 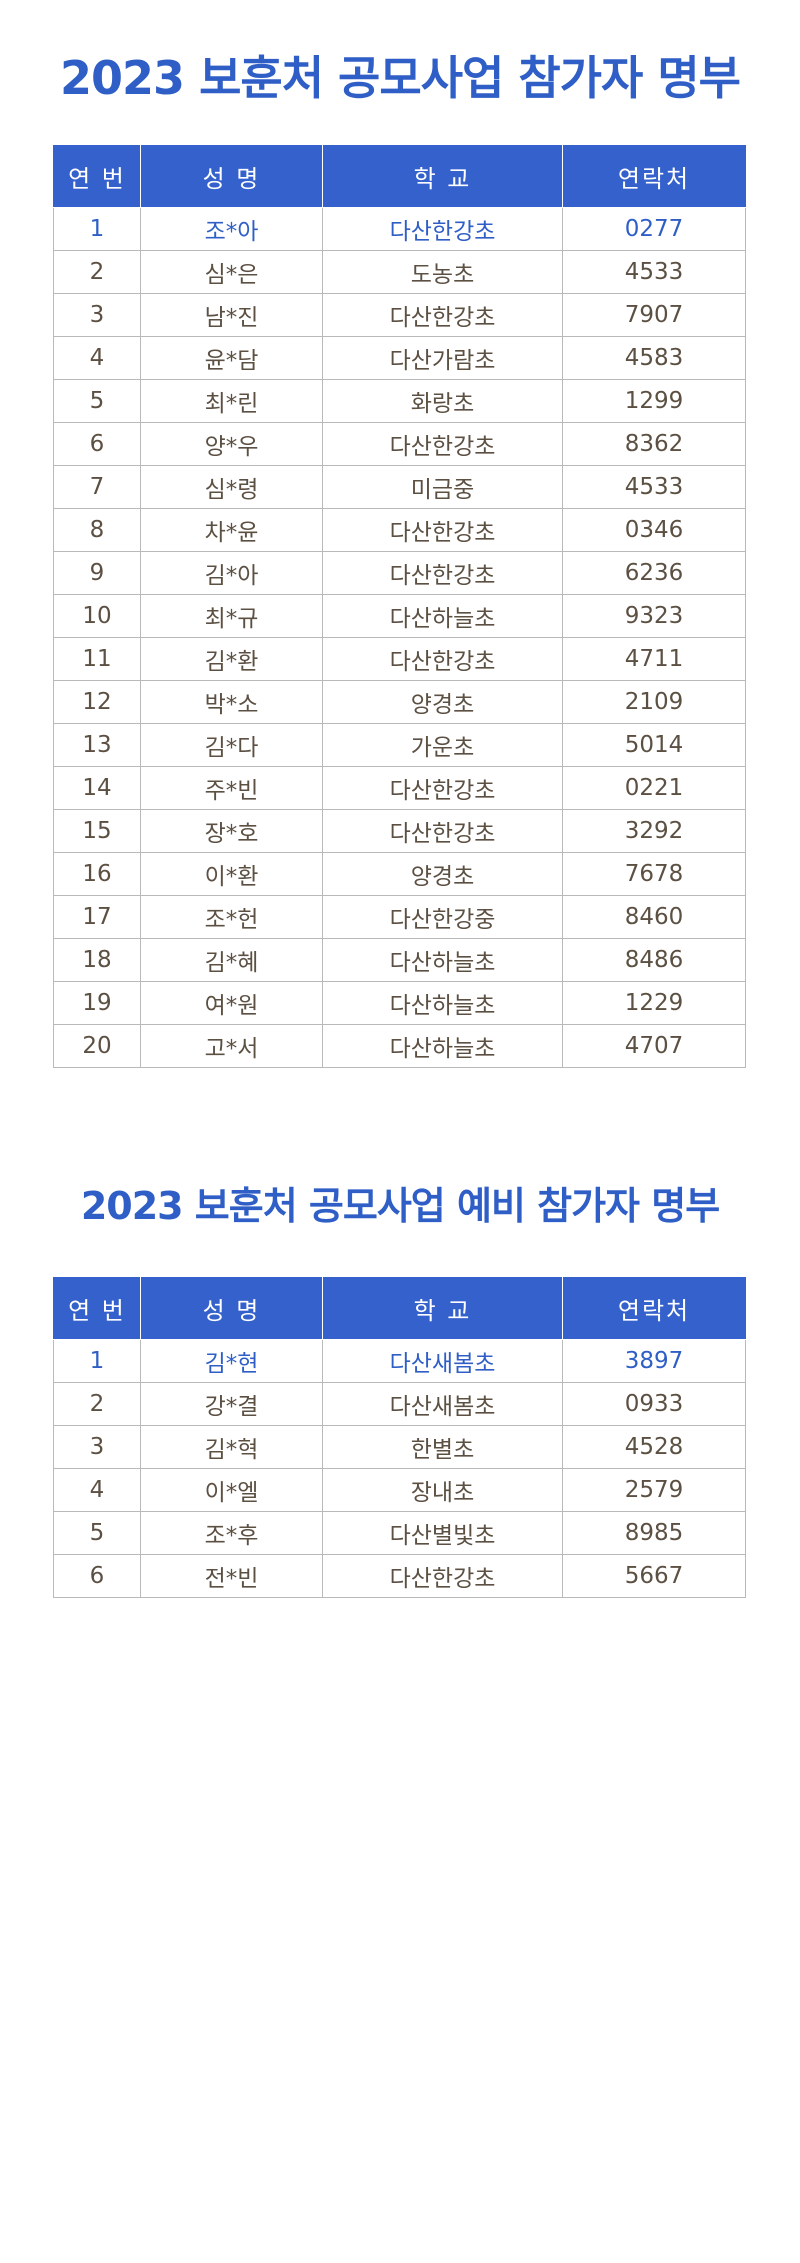 What do you see at coordinates (442, 917) in the screenshot?
I see `cell-school: 다산한강중` at bounding box center [442, 917].